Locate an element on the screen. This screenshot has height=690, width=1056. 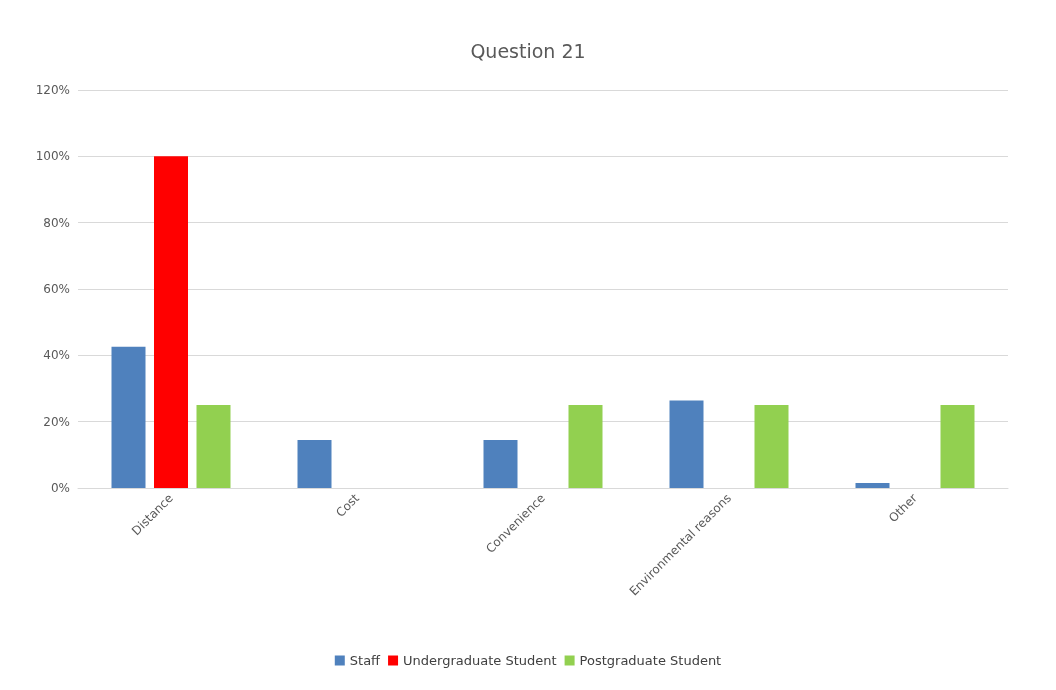
legend-label: Staff is located at coordinates (365, 660).